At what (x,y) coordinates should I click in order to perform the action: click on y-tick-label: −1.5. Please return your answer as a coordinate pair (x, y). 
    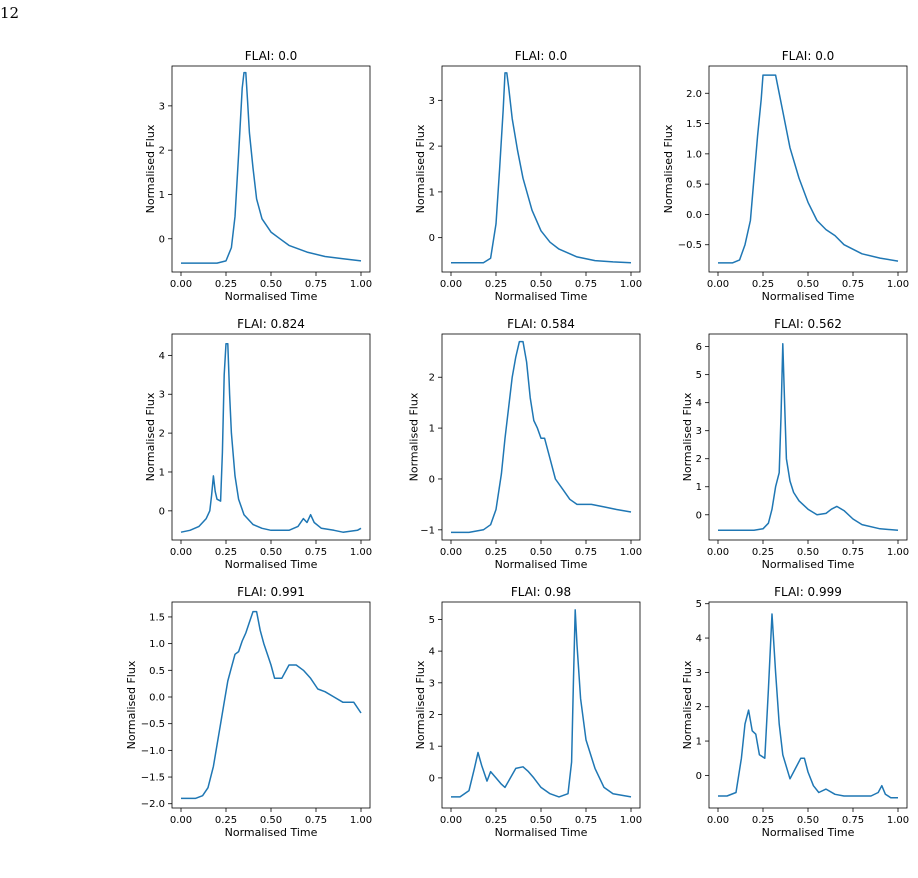
    Looking at the image, I should click on (153, 778).